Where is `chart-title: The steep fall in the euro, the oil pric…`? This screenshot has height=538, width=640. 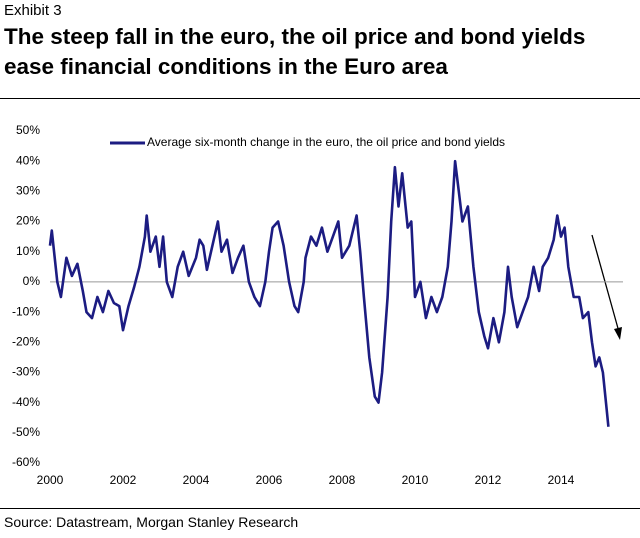
chart-title: The steep fall in the euro, the oil pric… is located at coordinates (295, 51).